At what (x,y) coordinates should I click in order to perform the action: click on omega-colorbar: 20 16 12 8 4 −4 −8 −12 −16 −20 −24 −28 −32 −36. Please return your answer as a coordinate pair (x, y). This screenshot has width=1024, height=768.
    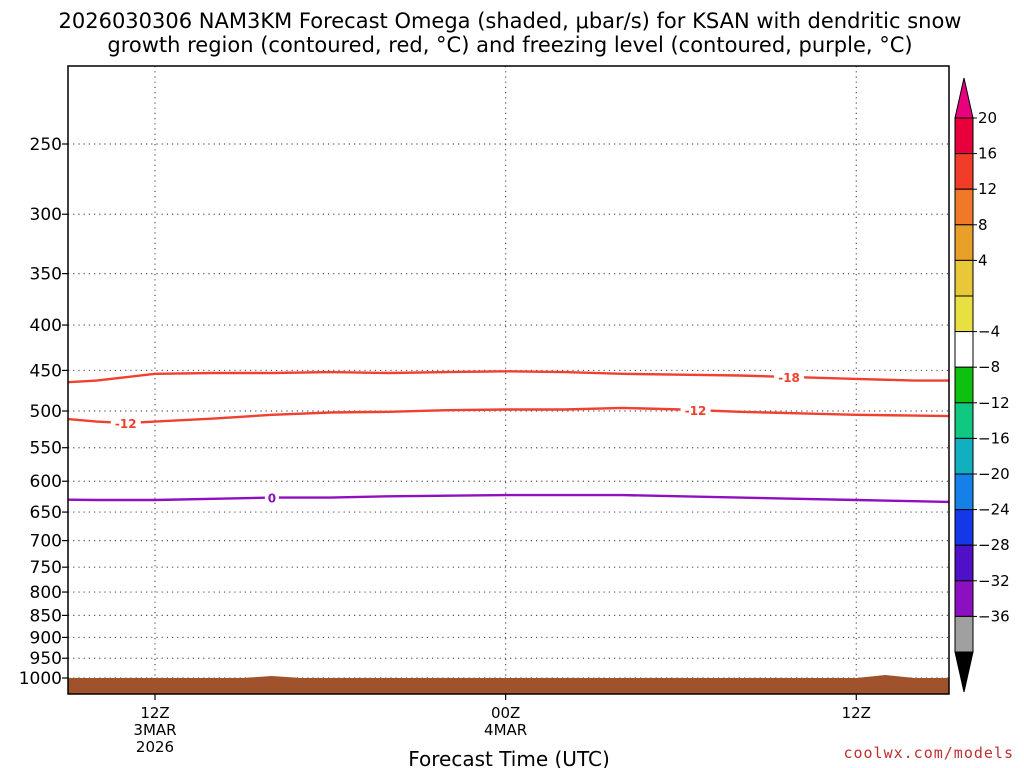
    Looking at the image, I should click on (982, 385).